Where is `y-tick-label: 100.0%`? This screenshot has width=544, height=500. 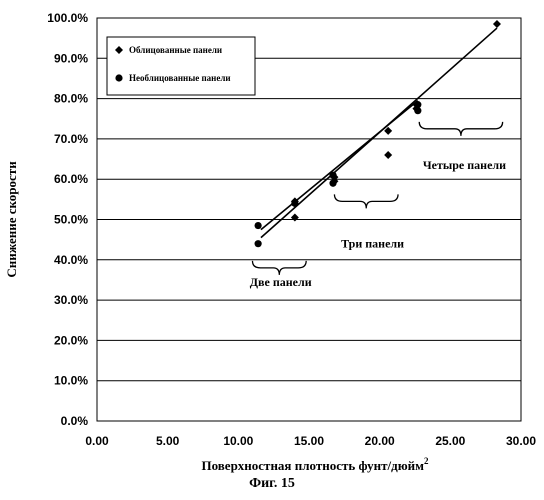
y-tick-label: 100.0% is located at coordinates (67, 18).